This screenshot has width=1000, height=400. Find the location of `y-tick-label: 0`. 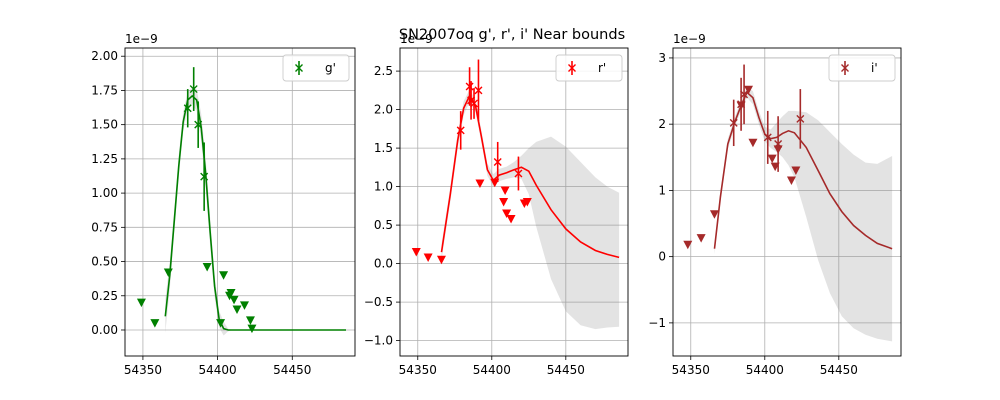

y-tick-label: 0 is located at coordinates (662, 257).